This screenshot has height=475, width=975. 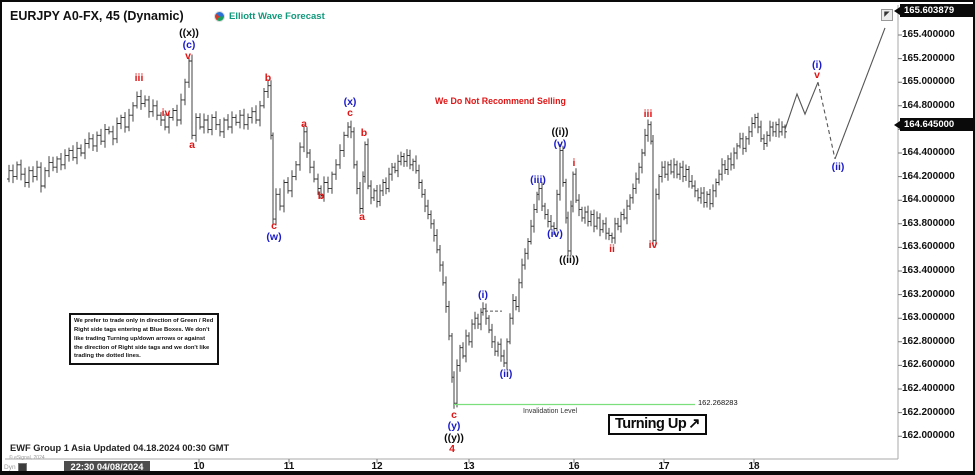 What do you see at coordinates (454, 438) in the screenshot?
I see `wave-label: ((y))` at bounding box center [454, 438].